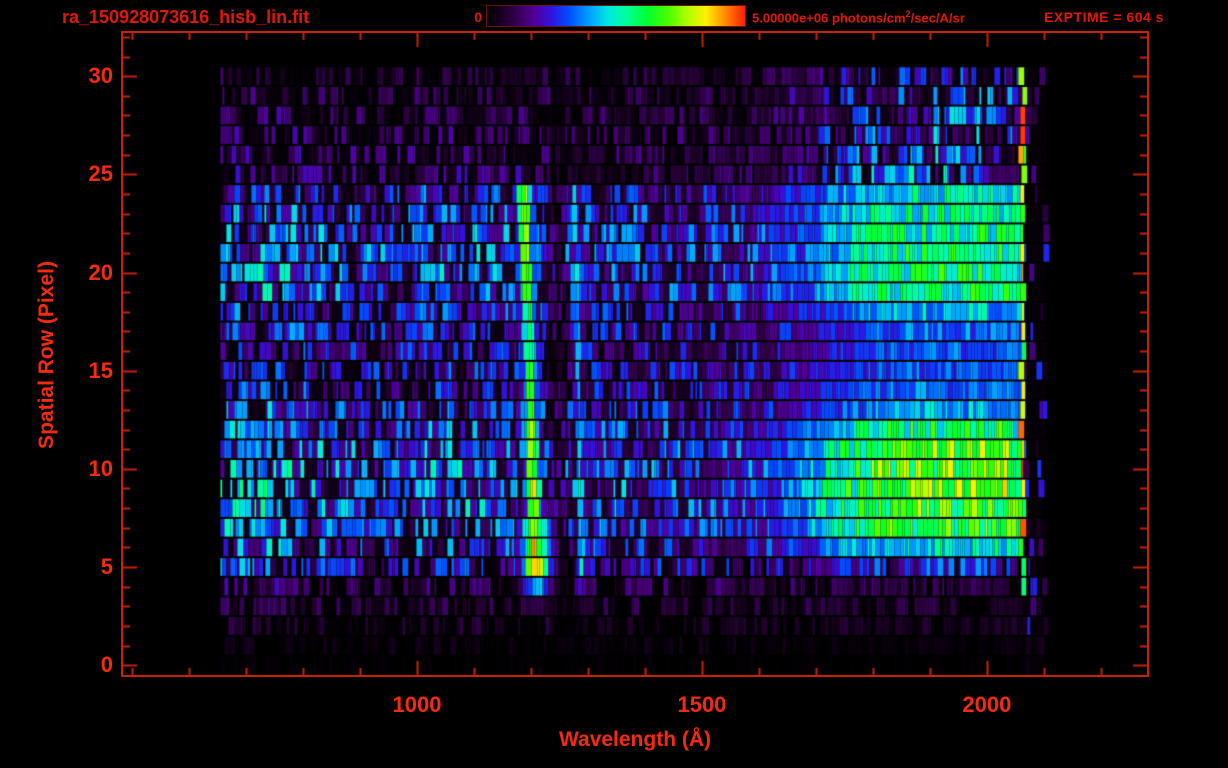  What do you see at coordinates (106, 567) in the screenshot?
I see `y-tick-label: 5` at bounding box center [106, 567].